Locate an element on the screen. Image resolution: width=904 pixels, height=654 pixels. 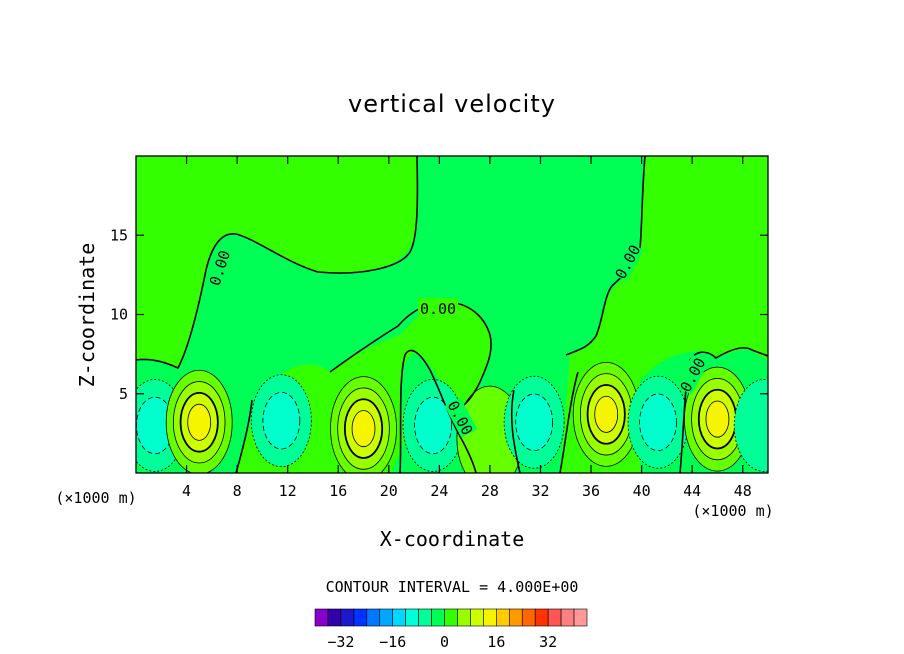
x-tick-label: 4 is located at coordinates (186, 491).